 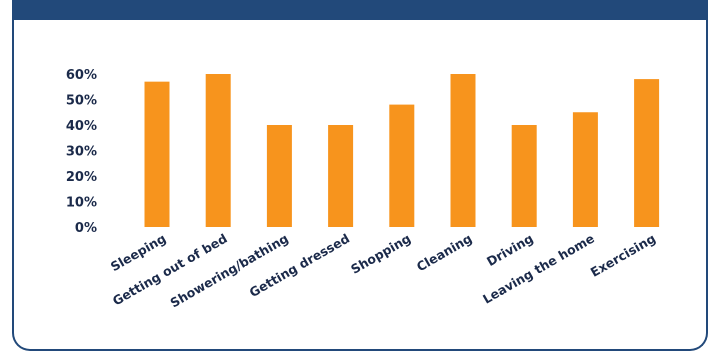 What do you see at coordinates (299, 266) in the screenshot?
I see `x-tick-label: Getting dressed` at bounding box center [299, 266].